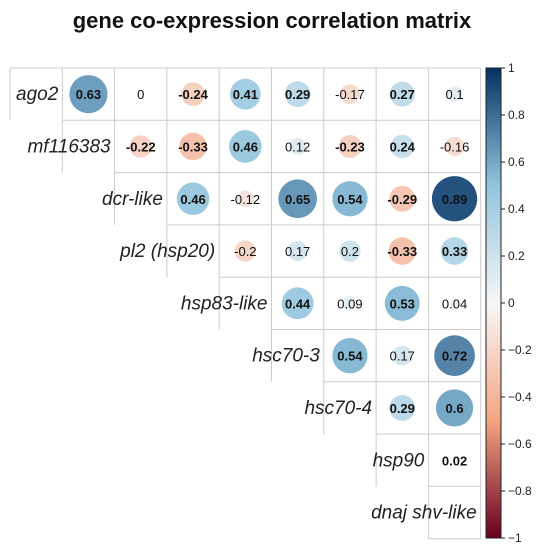 The image size is (546, 550). What do you see at coordinates (516, 209) in the screenshot?
I see `colorbar-tick-label: 0.4` at bounding box center [516, 209].